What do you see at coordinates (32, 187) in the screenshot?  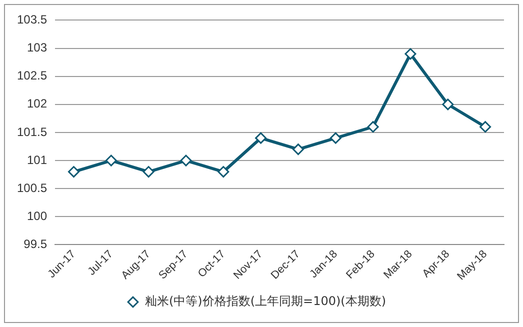 I see `y-tick-label: 100.5` at bounding box center [32, 187].